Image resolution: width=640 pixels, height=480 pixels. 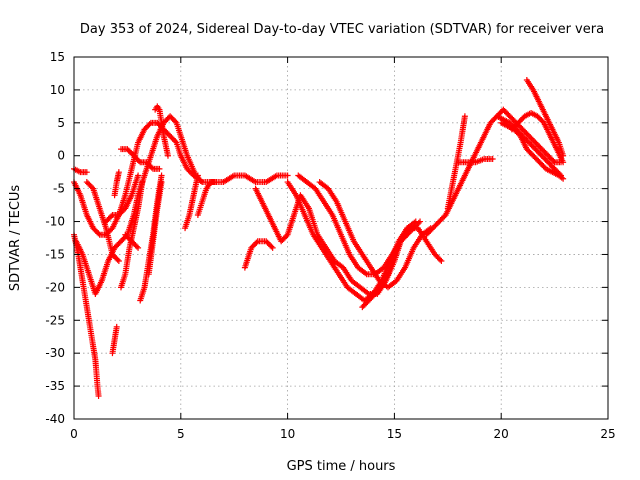 I want to click on series-track-w, so click(x=494, y=172).